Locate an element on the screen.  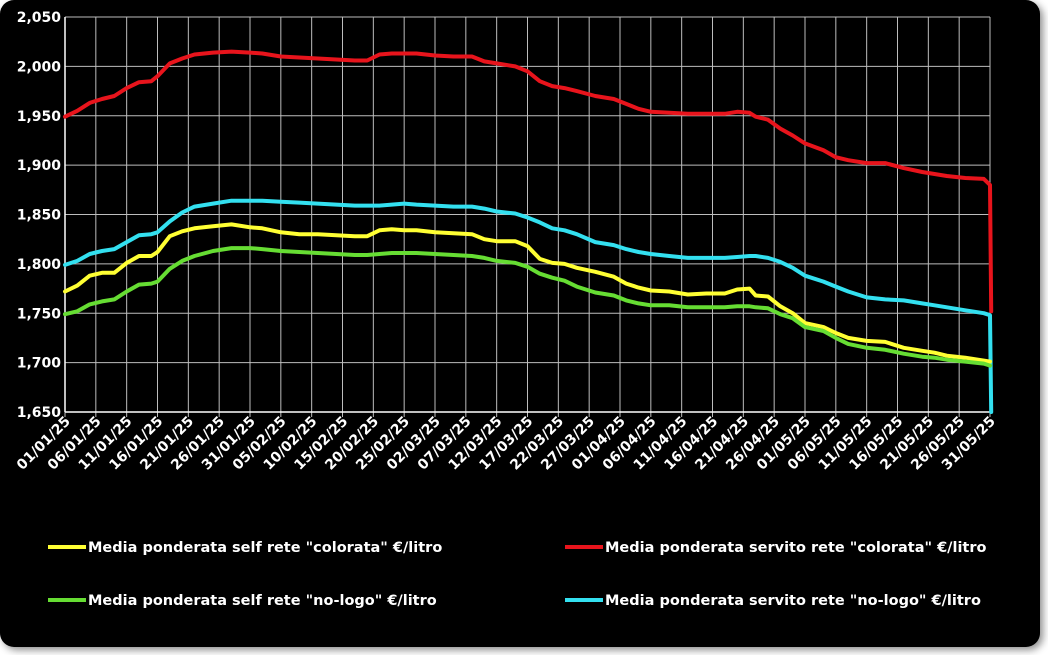
y-tick-label: 1,650 is located at coordinates (39, 413).